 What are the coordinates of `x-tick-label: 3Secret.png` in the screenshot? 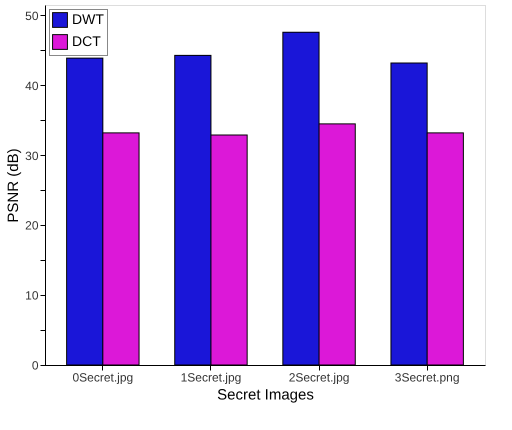 It's located at (427, 377).